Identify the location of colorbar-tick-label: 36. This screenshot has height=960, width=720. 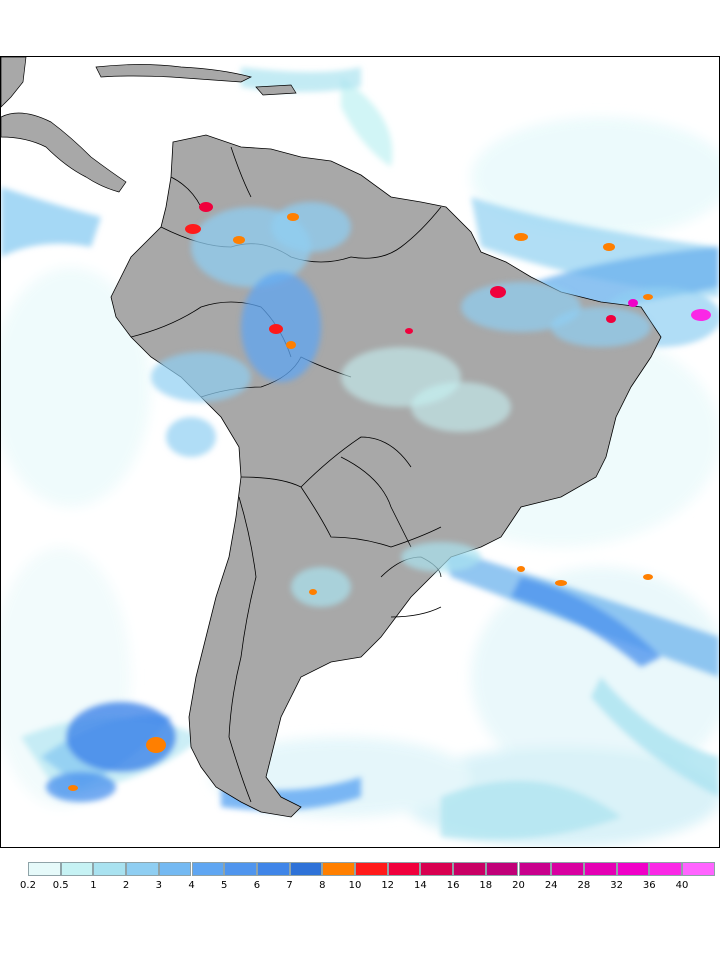
(649, 885).